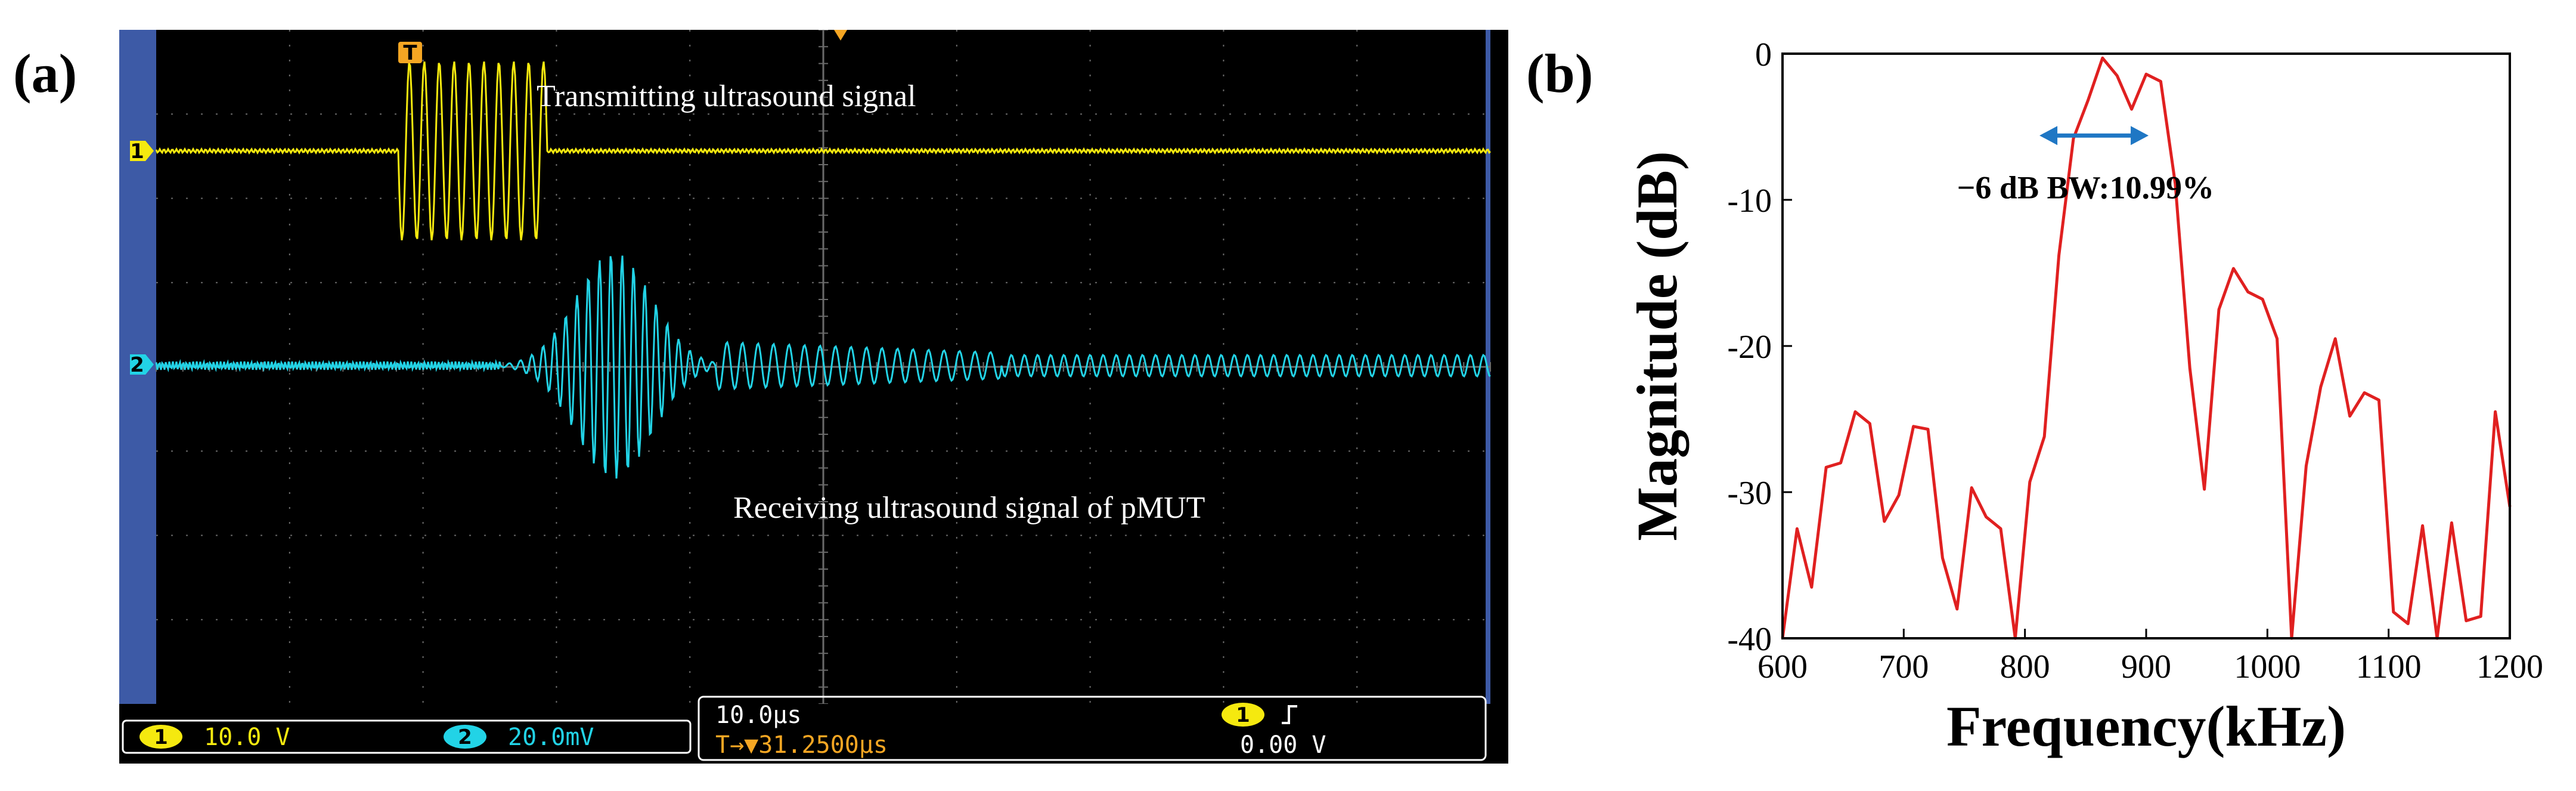 The image size is (2576, 791). Describe the element at coordinates (1289, 714) in the screenshot. I see `rising-edge-icon` at that location.